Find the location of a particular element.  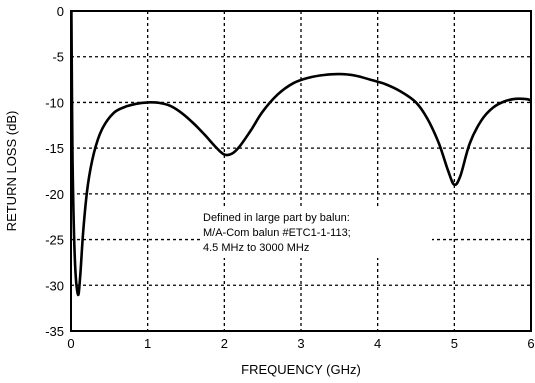

annotation-background is located at coordinates (316, 233).